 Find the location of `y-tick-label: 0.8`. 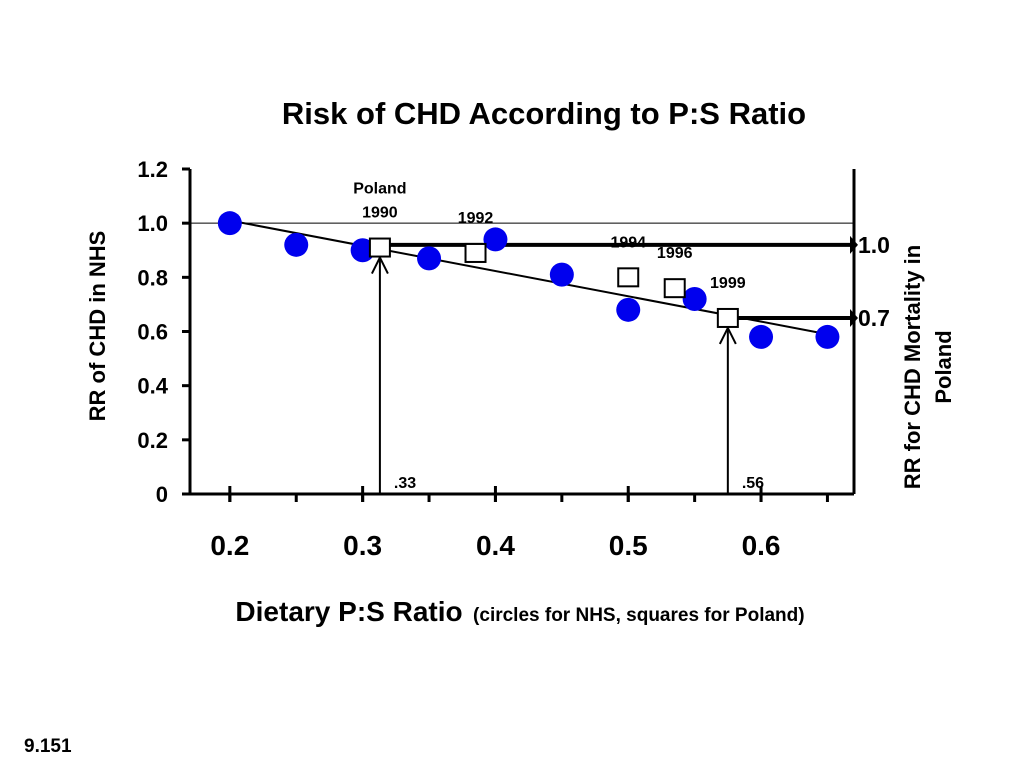

y-tick-label: 0.8 is located at coordinates (152, 277).